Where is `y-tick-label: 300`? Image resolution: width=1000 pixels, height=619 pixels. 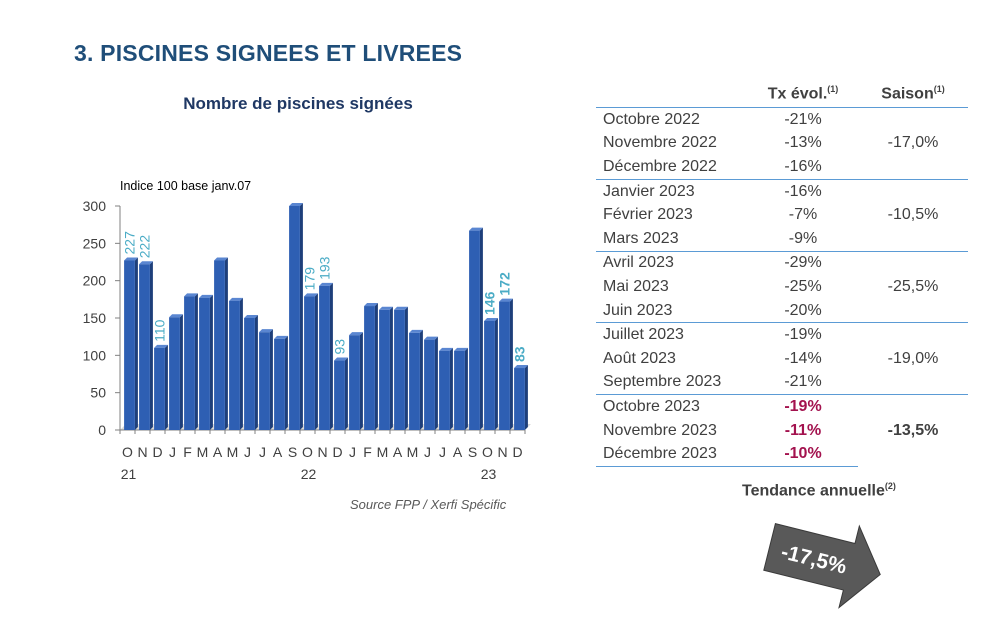 y-tick-label: 300 is located at coordinates (95, 206).